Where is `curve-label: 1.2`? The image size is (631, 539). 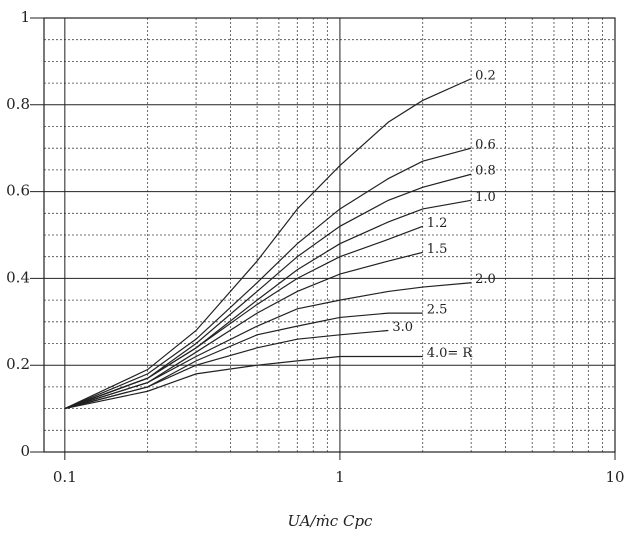 curve-label: 1.2 is located at coordinates (437, 223).